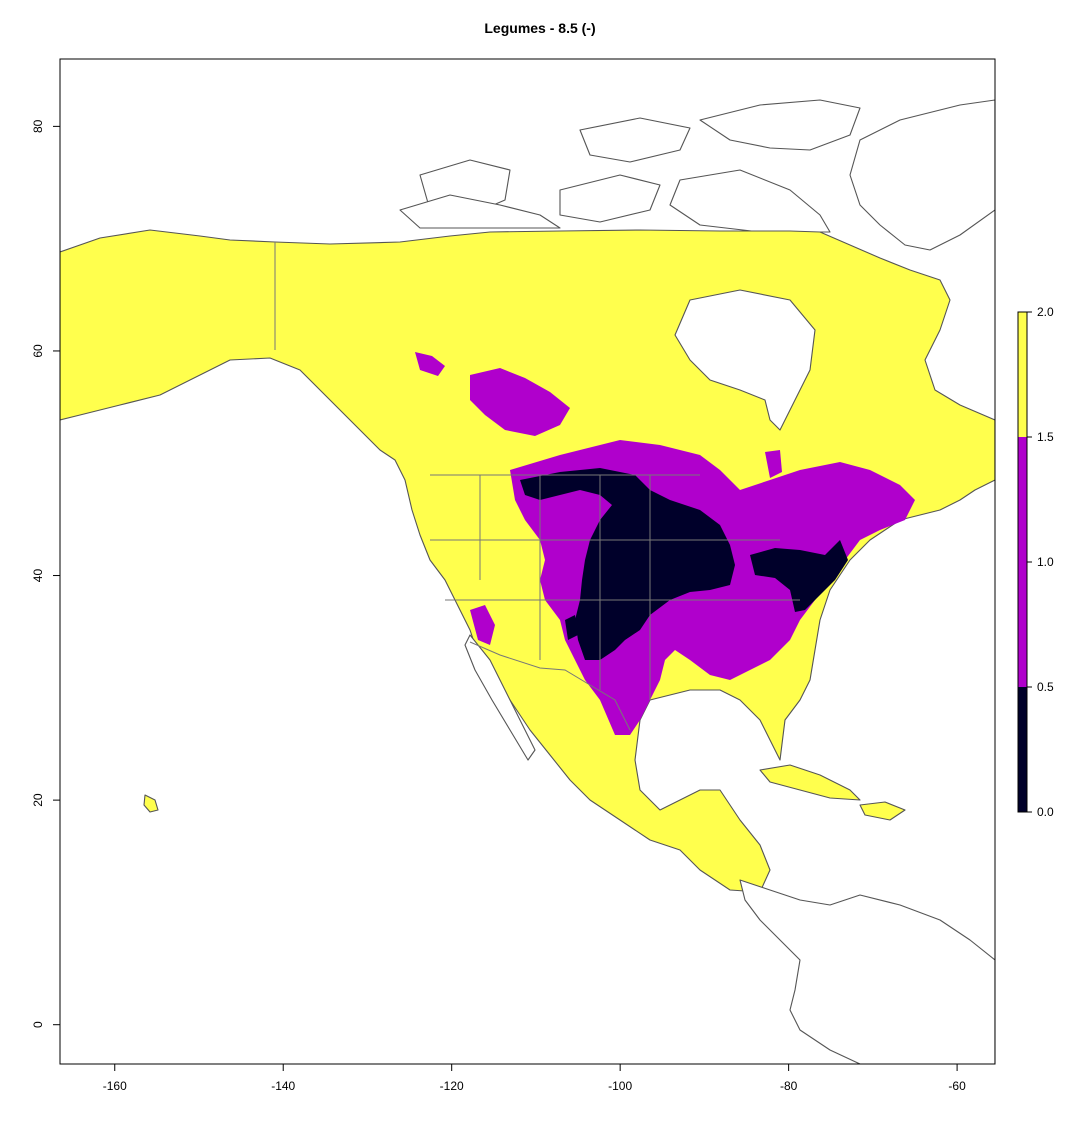 The height and width of the screenshot is (1138, 1080). I want to click on cuba, so click(810, 782).